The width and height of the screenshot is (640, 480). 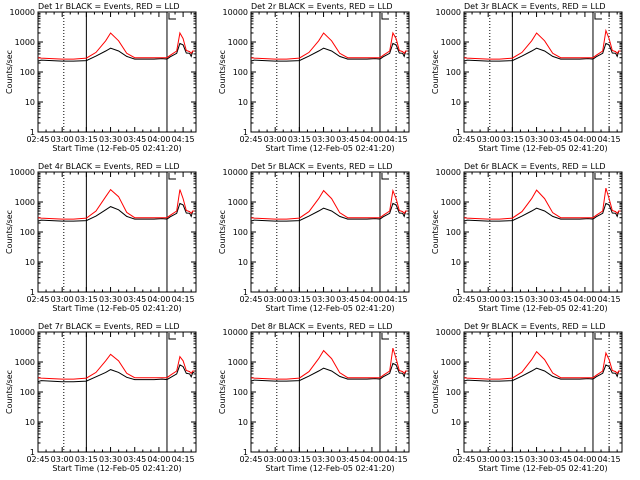 What do you see at coordinates (535, 326) in the screenshot?
I see `chart-title: Det 9r BLACK = Events, RED = LLD` at bounding box center [535, 326].